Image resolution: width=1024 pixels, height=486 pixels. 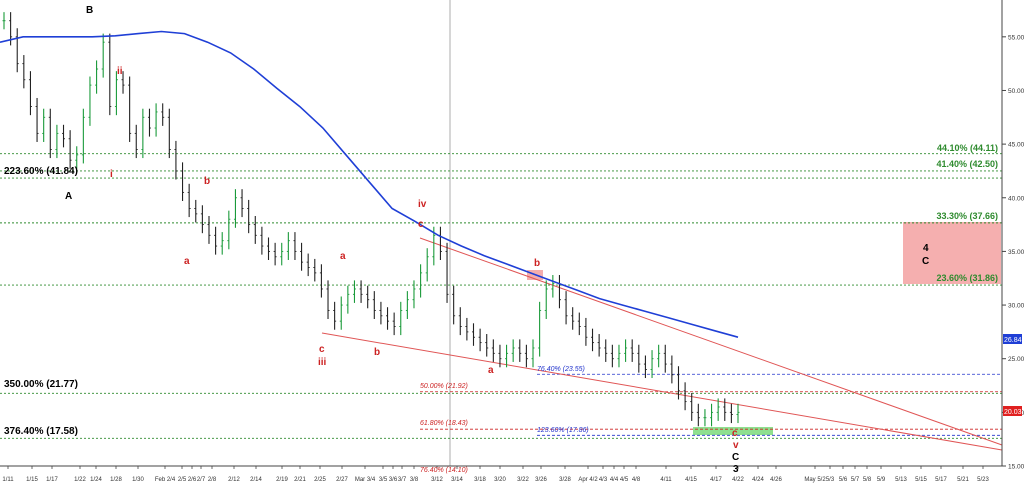 What do you see at coordinates (457, 480) in the screenshot?
I see `x-tick-label: 3/14` at bounding box center [457, 480].